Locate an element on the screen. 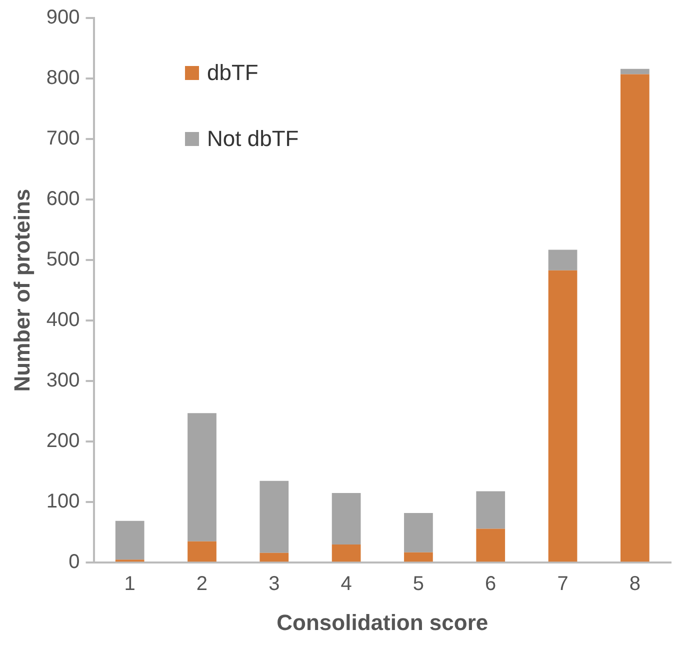 The height and width of the screenshot is (645, 681). x-tick-label: 2 is located at coordinates (202, 584).